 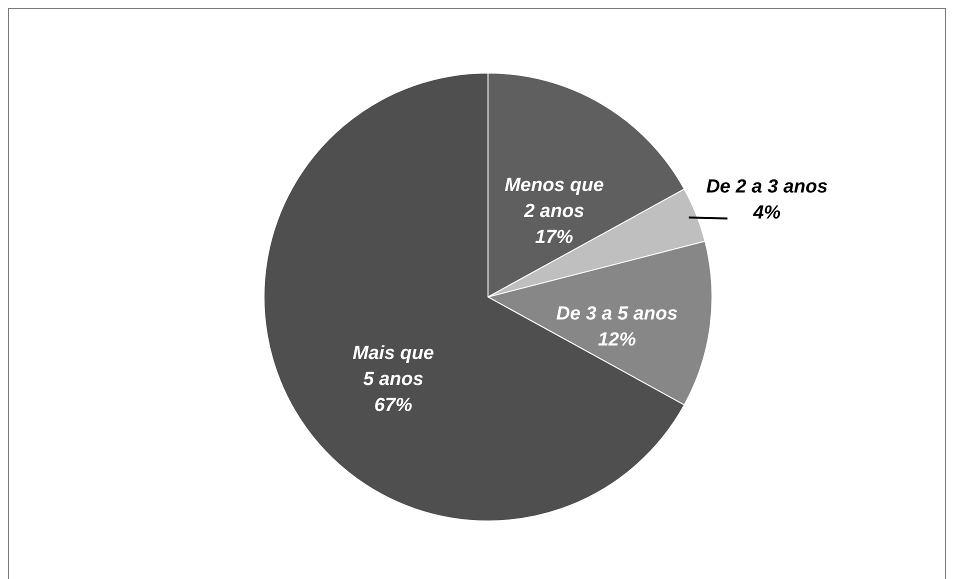 What do you see at coordinates (554, 198) in the screenshot?
I see `slice-label: Menos que 2 anos` at bounding box center [554, 198].